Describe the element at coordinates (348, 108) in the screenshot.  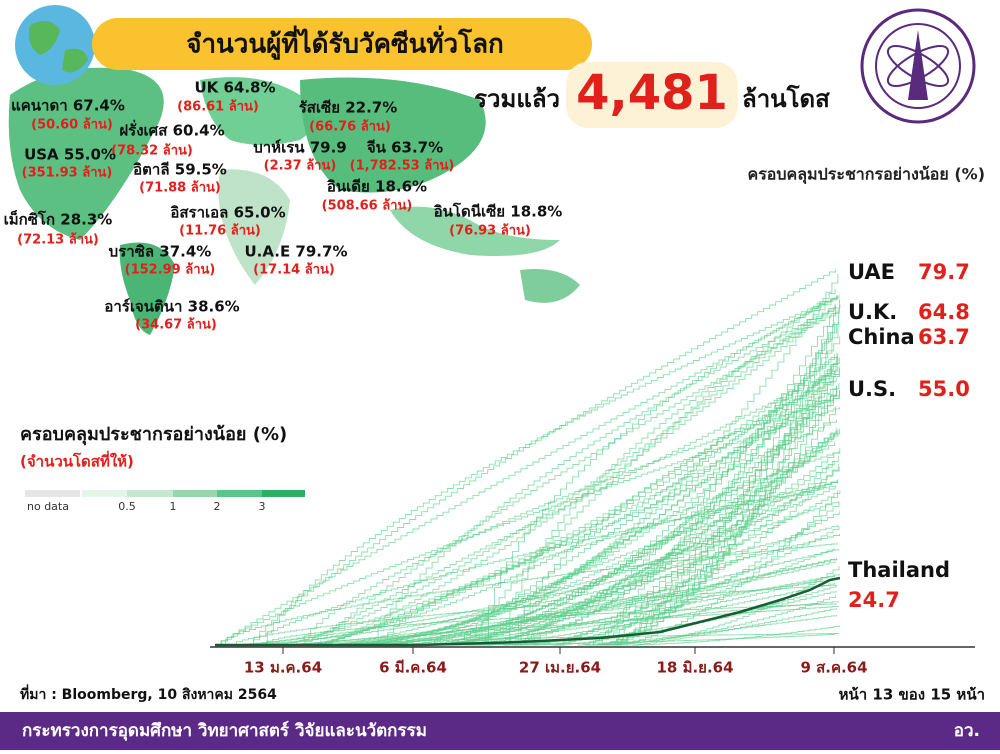
I see `map-label: รัสเซีย 22.7%` at that location.